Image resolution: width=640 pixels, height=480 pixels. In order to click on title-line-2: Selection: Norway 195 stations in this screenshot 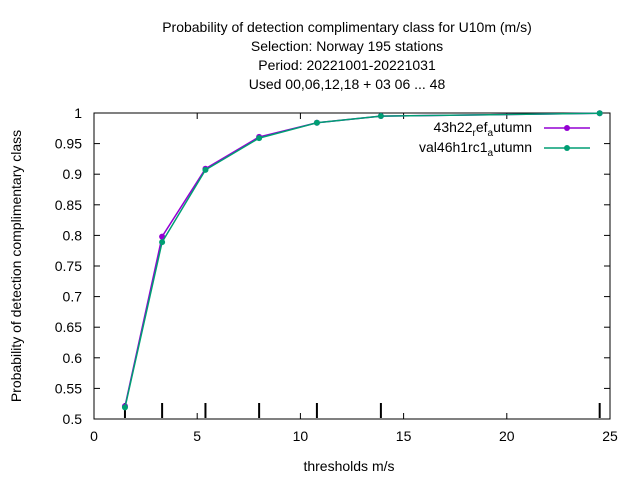, I will do `click(347, 46)`.